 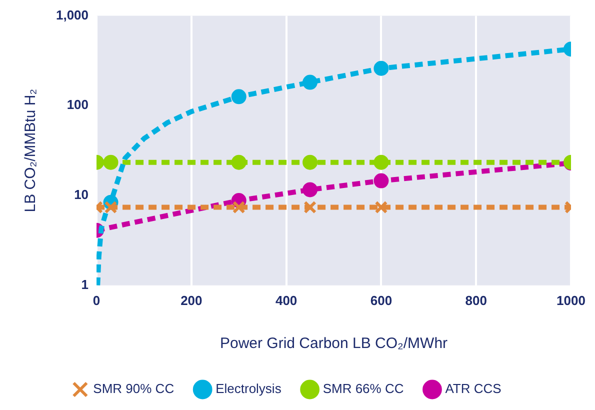 I want to click on y-tick-label: 100, so click(x=77, y=104).